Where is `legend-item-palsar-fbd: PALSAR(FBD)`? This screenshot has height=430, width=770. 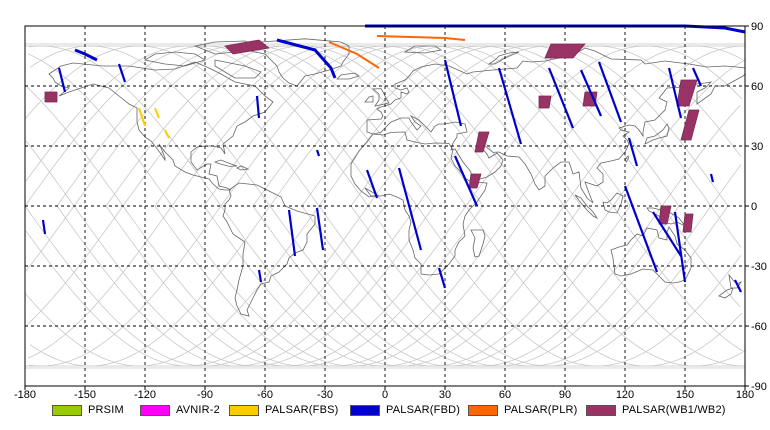 legend-item-palsar-fbd: PALSAR(FBD) is located at coordinates (405, 410).